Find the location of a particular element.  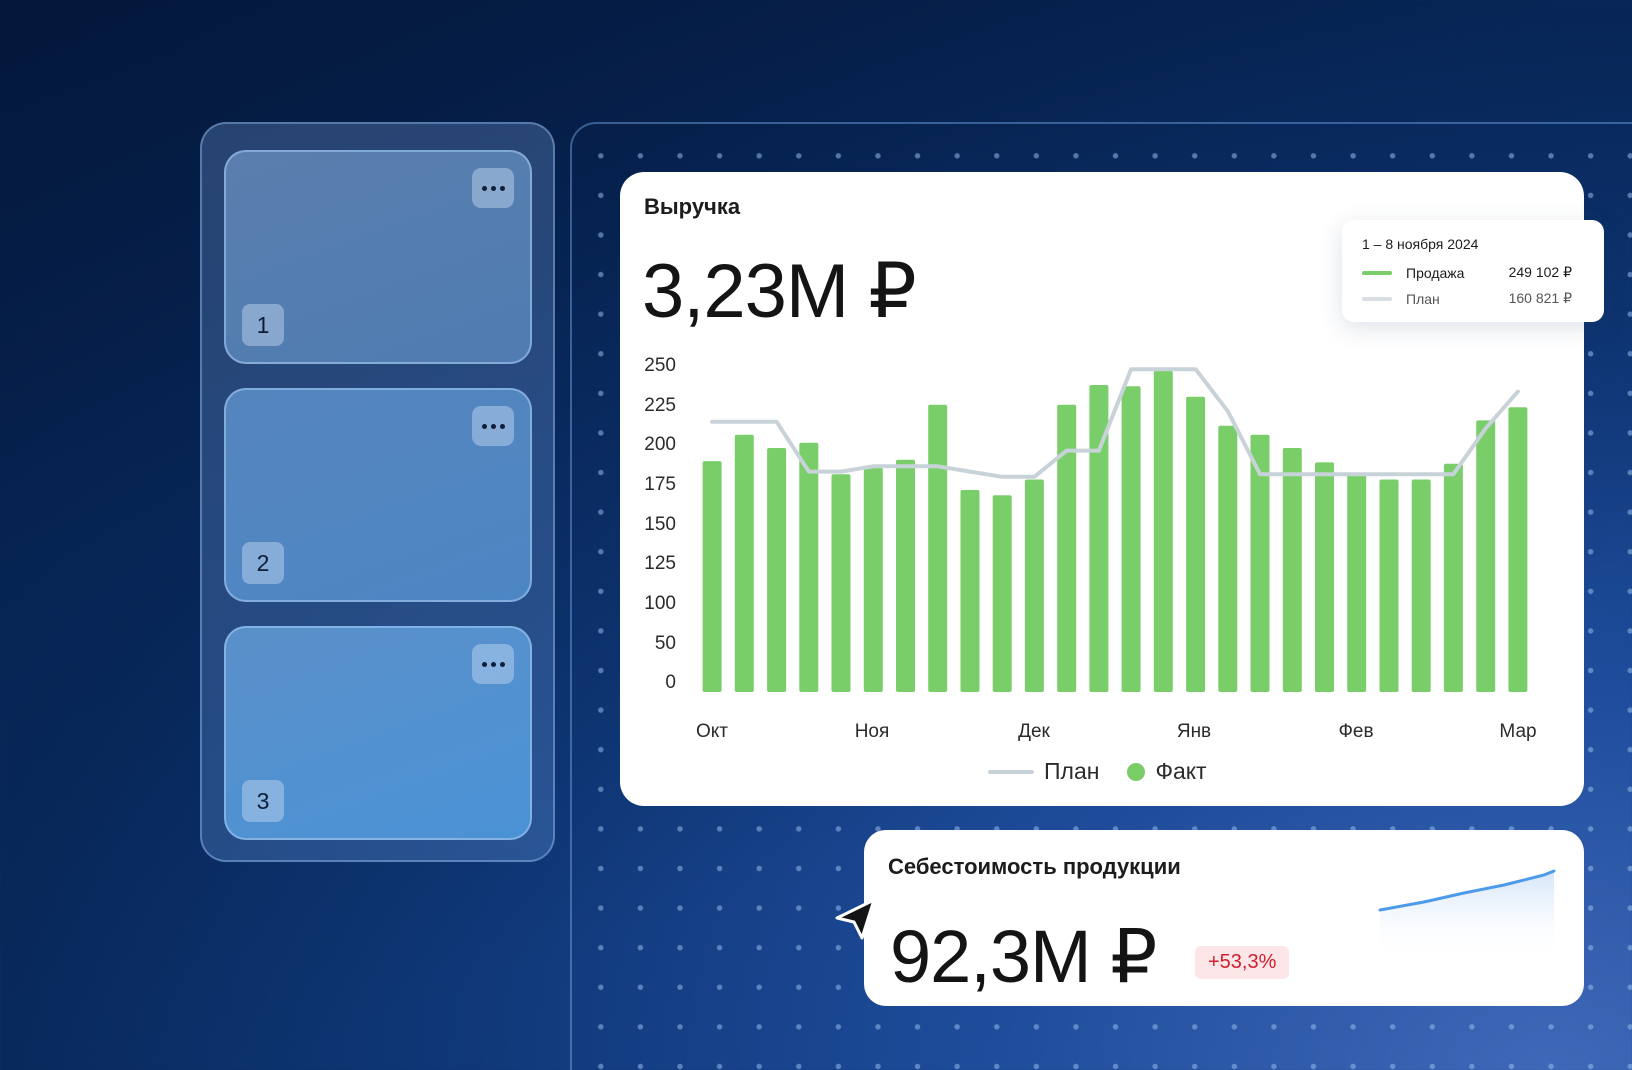

revenue-value: 3,23М ₽ is located at coordinates (779, 291).